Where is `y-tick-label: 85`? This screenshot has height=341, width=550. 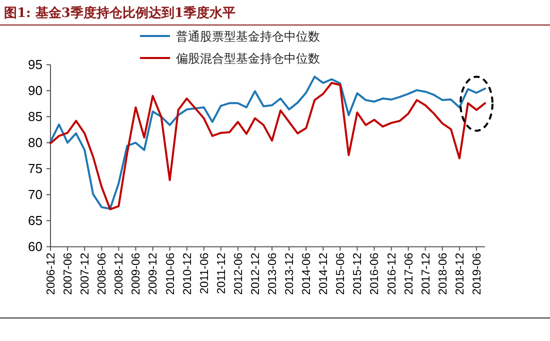
y-tick-label: 85 is located at coordinates (35, 116).